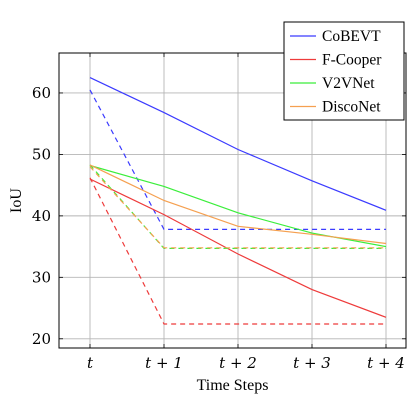 The height and width of the screenshot is (420, 420). I want to click on y-axis-title: IoU, so click(16, 200).